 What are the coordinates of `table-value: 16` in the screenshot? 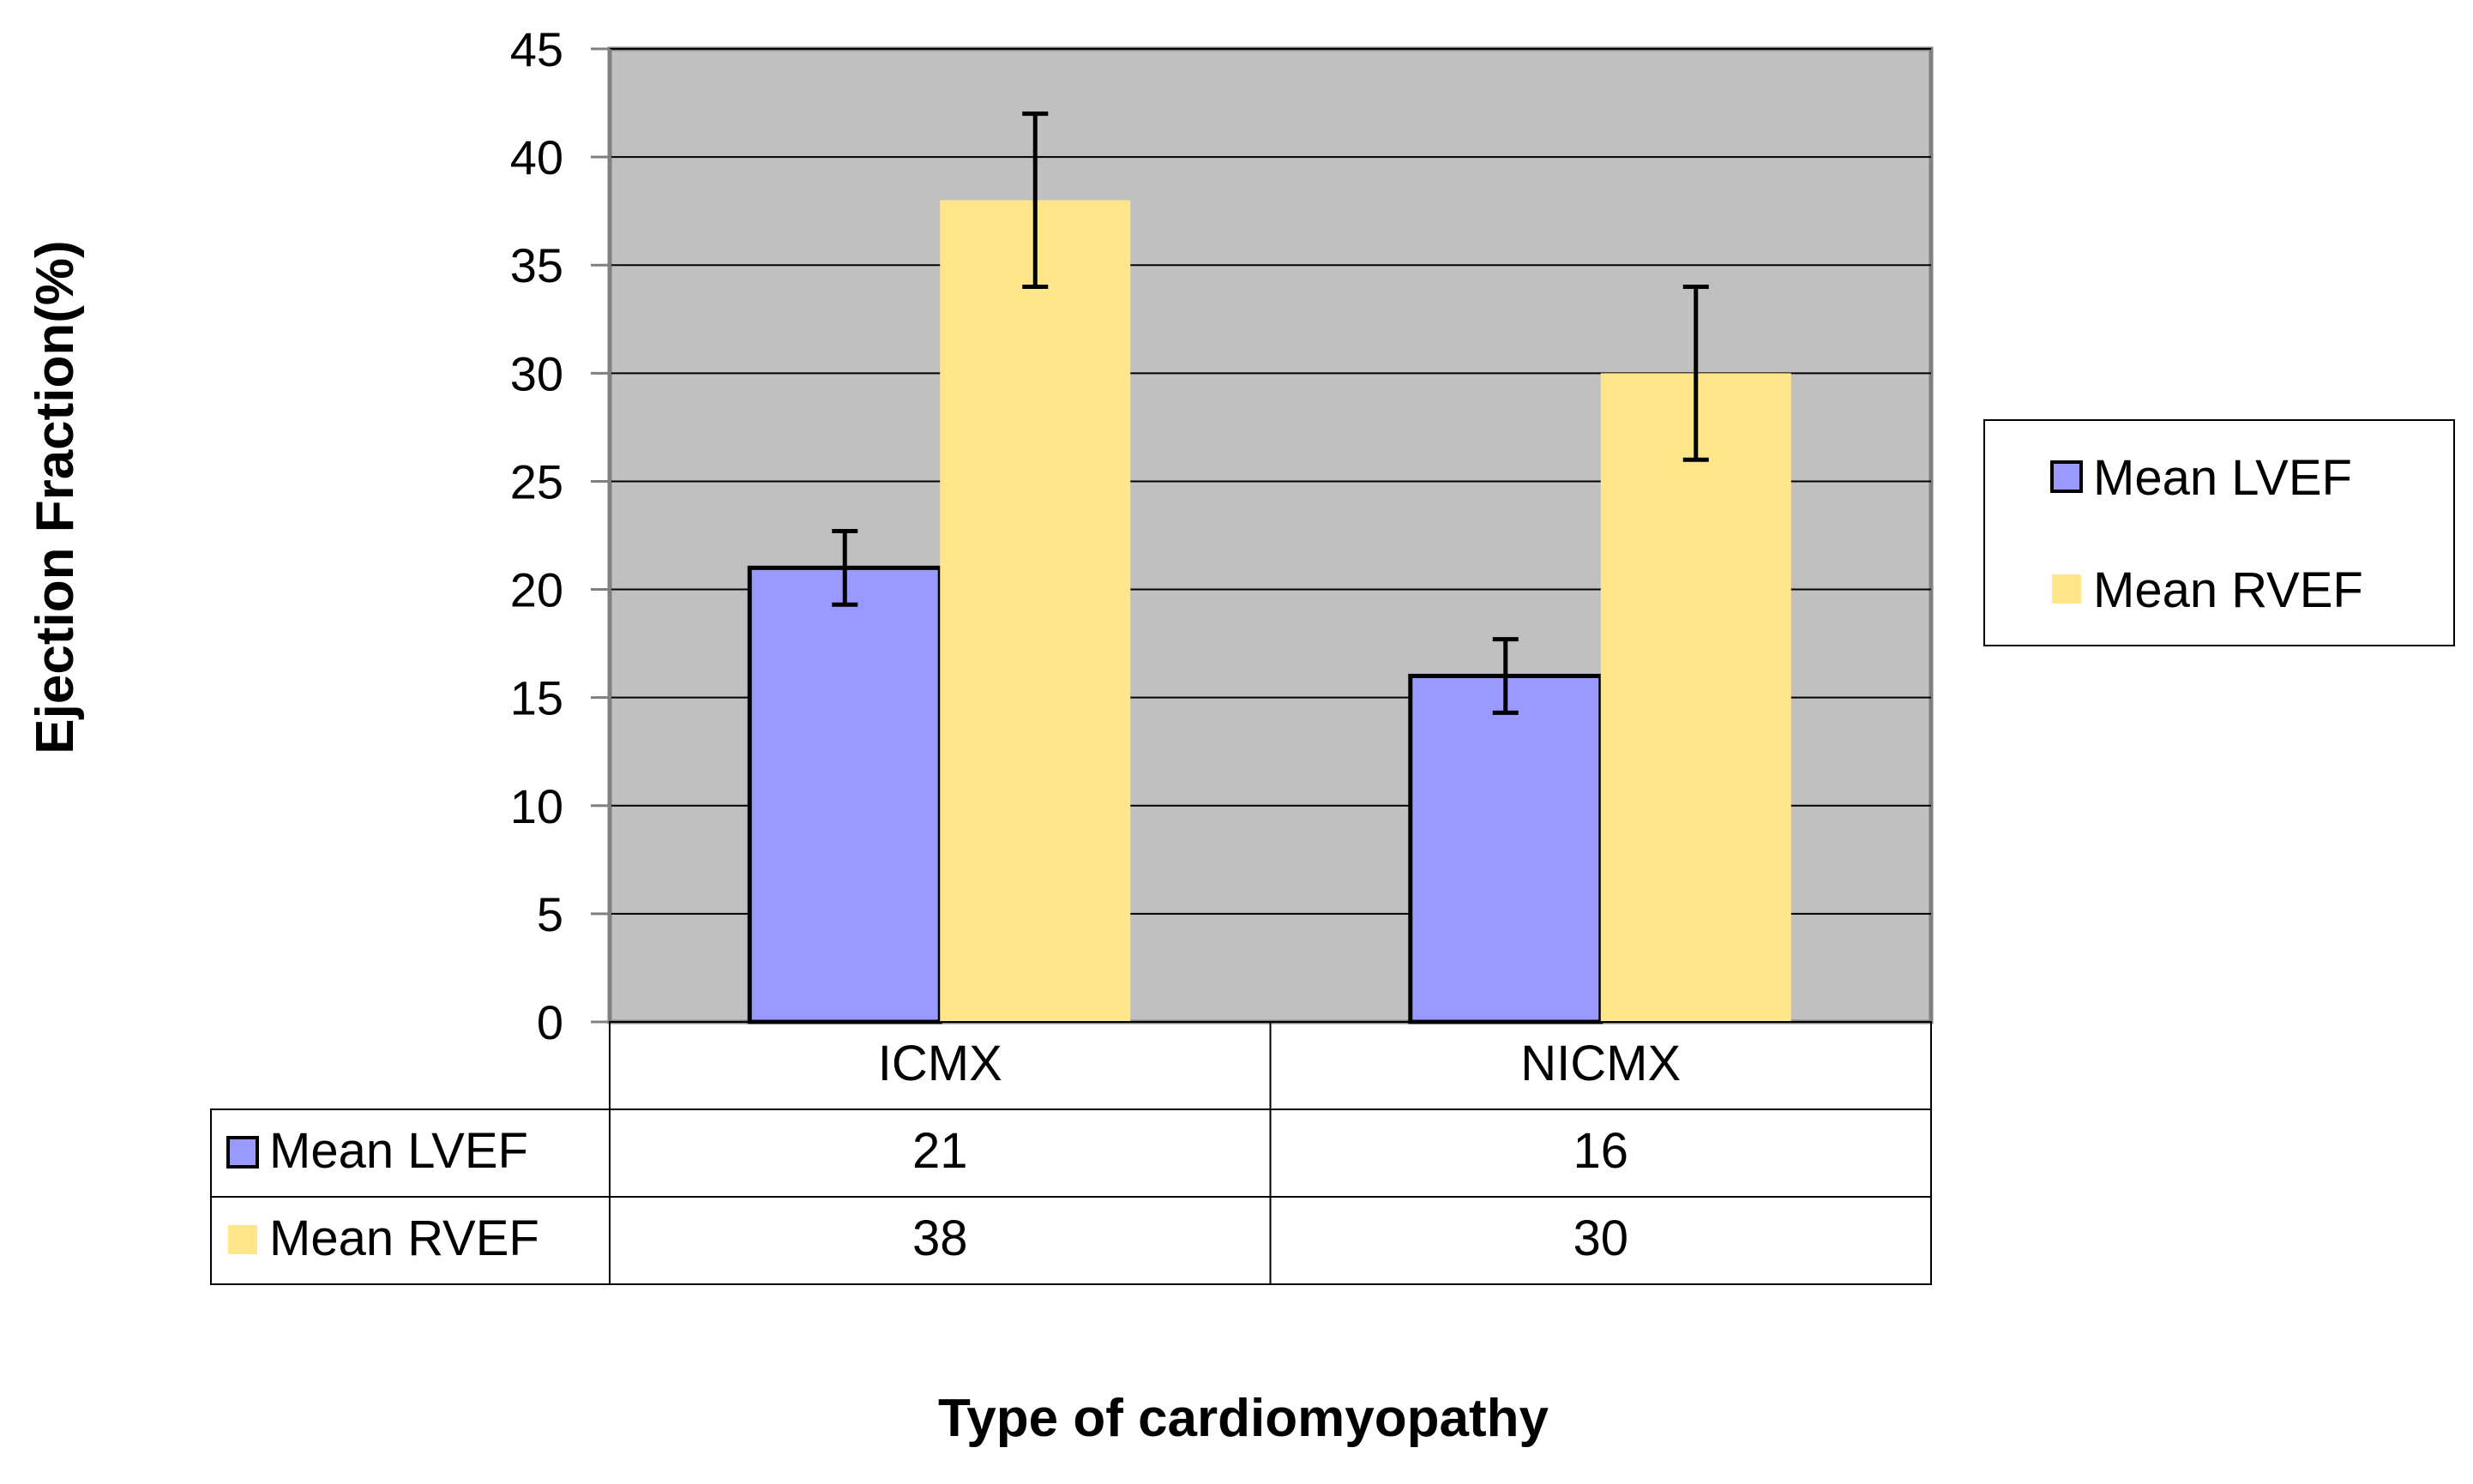 It's located at (1600, 1151).